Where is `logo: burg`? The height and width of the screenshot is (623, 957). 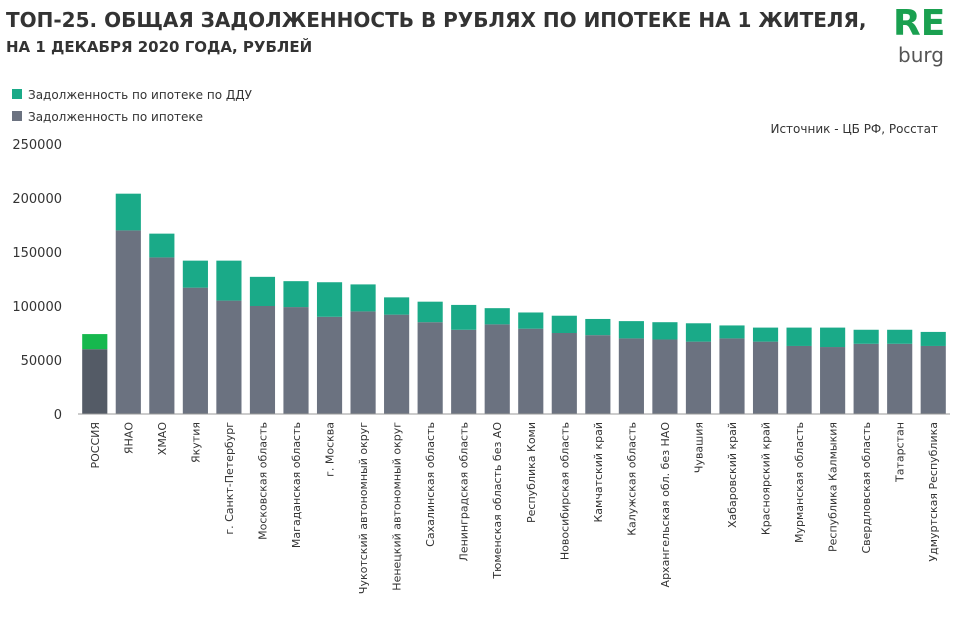 logo: burg is located at coordinates (921, 55).